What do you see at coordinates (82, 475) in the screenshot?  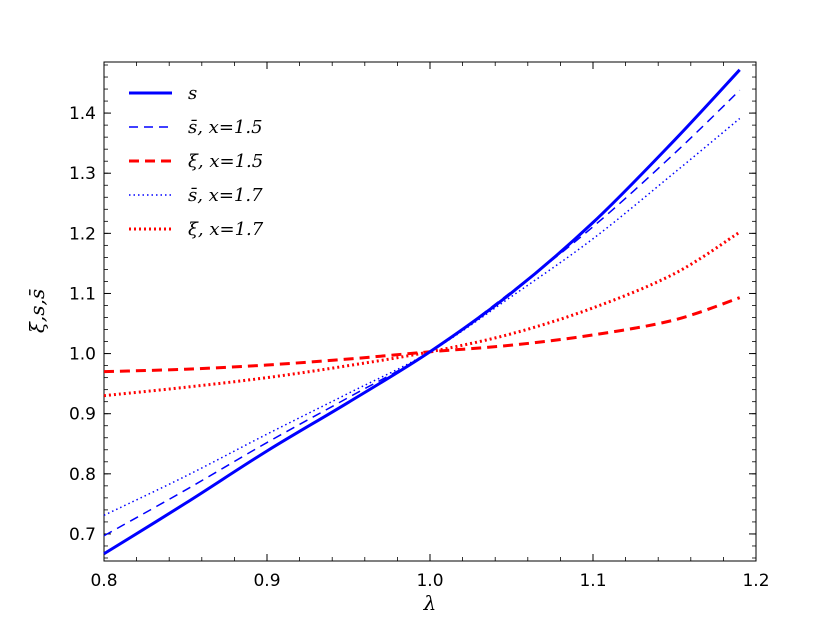 I see `y-tick-label: 0.8` at bounding box center [82, 475].